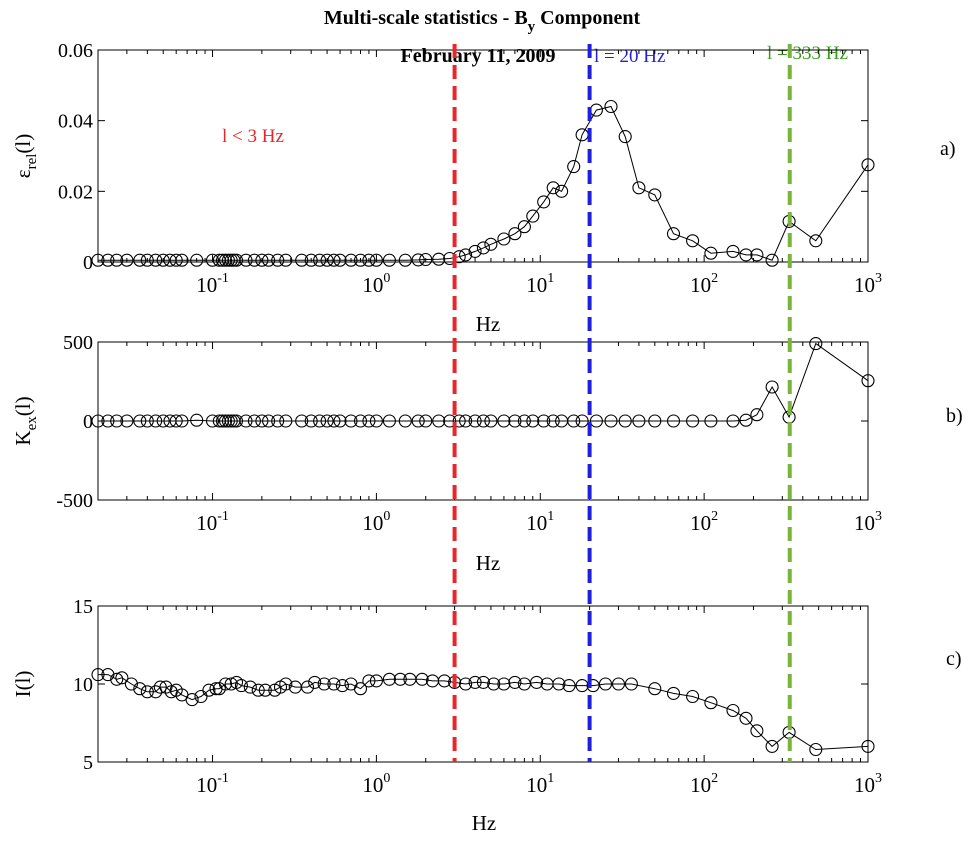  What do you see at coordinates (75, 51) in the screenshot?
I see `y-tick-label: 0.06` at bounding box center [75, 51].